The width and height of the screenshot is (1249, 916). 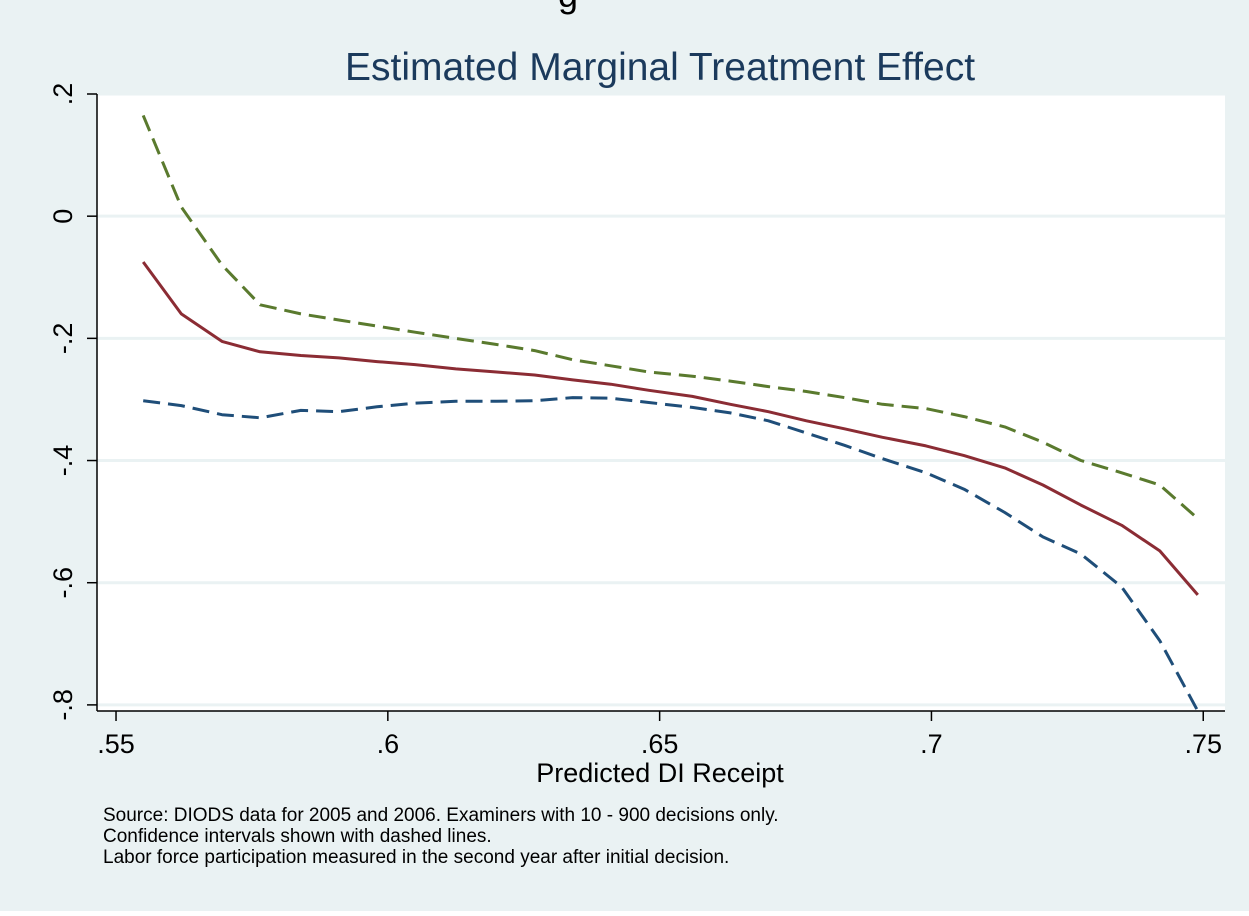 I want to click on y-tick-label: -.6, so click(x=63, y=583).